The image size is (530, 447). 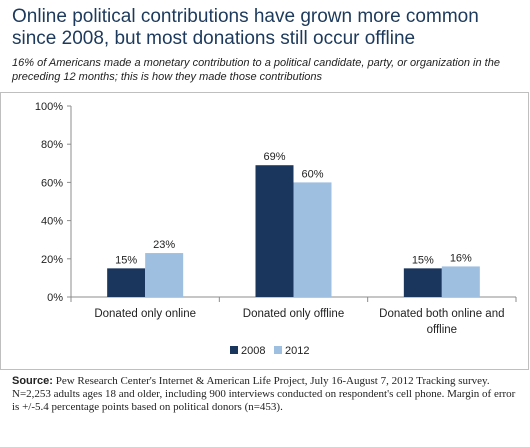 I want to click on x-category-label: Donated both online and, so click(x=441, y=314).